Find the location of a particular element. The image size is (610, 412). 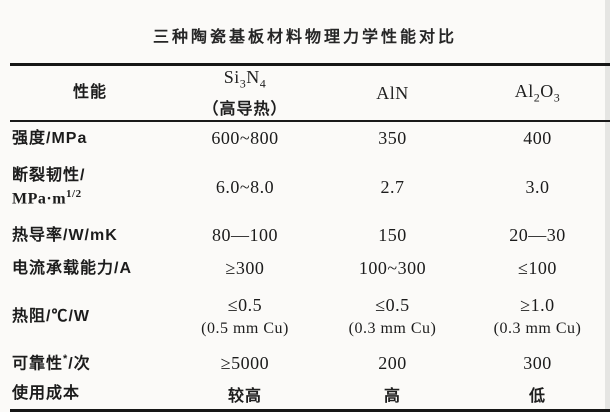

row-label-reliability: 可靠性*/次 is located at coordinates (51, 362).